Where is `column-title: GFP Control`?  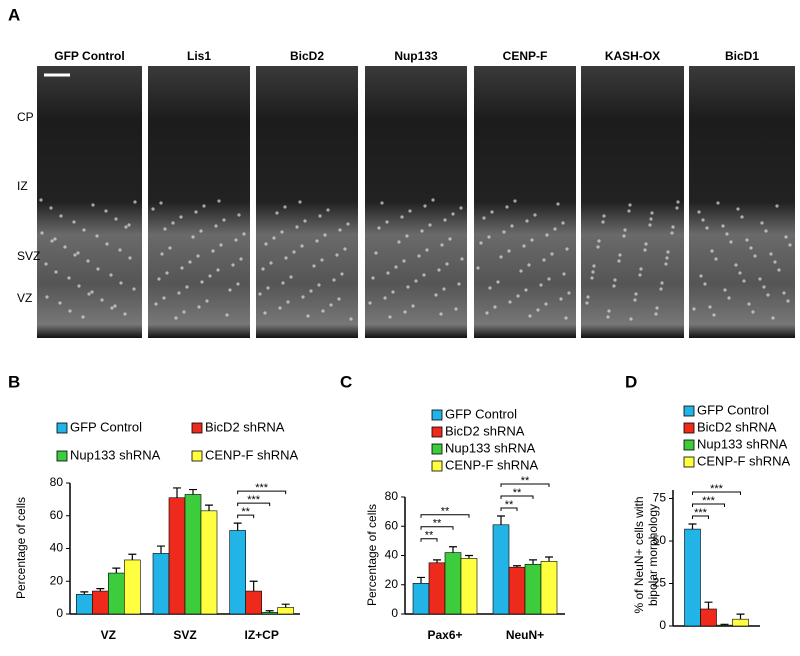
column-title: GFP Control is located at coordinates (89, 56).